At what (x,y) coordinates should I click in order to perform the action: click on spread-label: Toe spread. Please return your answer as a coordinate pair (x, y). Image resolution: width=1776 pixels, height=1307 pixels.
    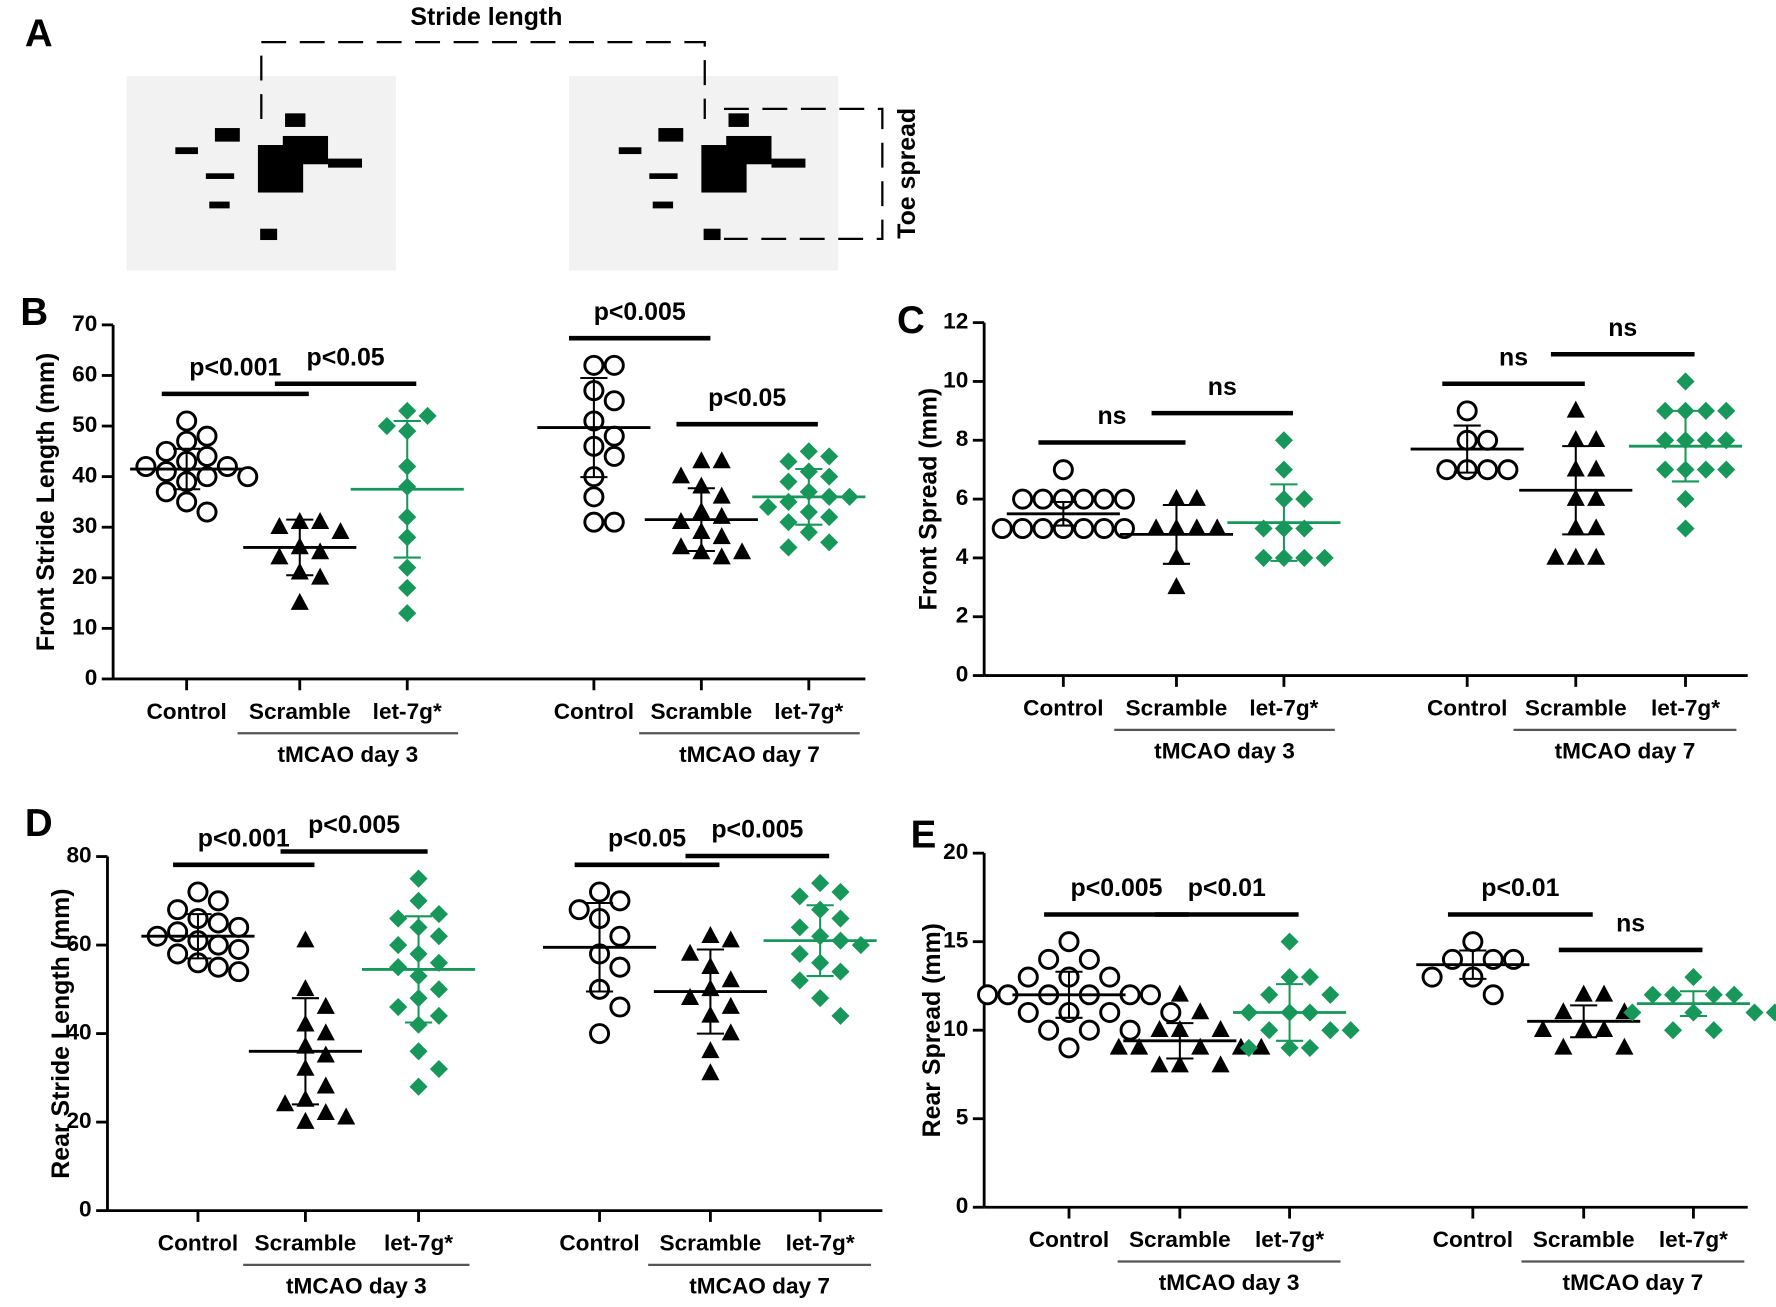
    Looking at the image, I should click on (907, 173).